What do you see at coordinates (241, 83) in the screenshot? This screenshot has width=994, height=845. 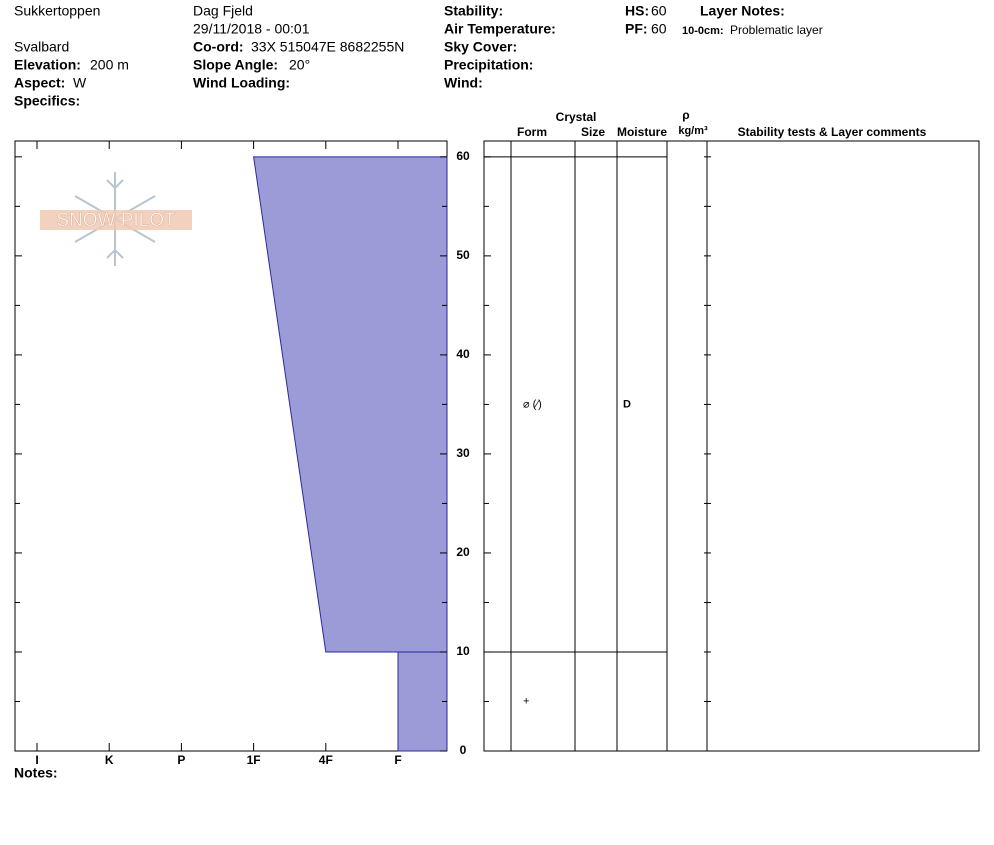 I see `wind-loading-label: Wind Loading:` at bounding box center [241, 83].